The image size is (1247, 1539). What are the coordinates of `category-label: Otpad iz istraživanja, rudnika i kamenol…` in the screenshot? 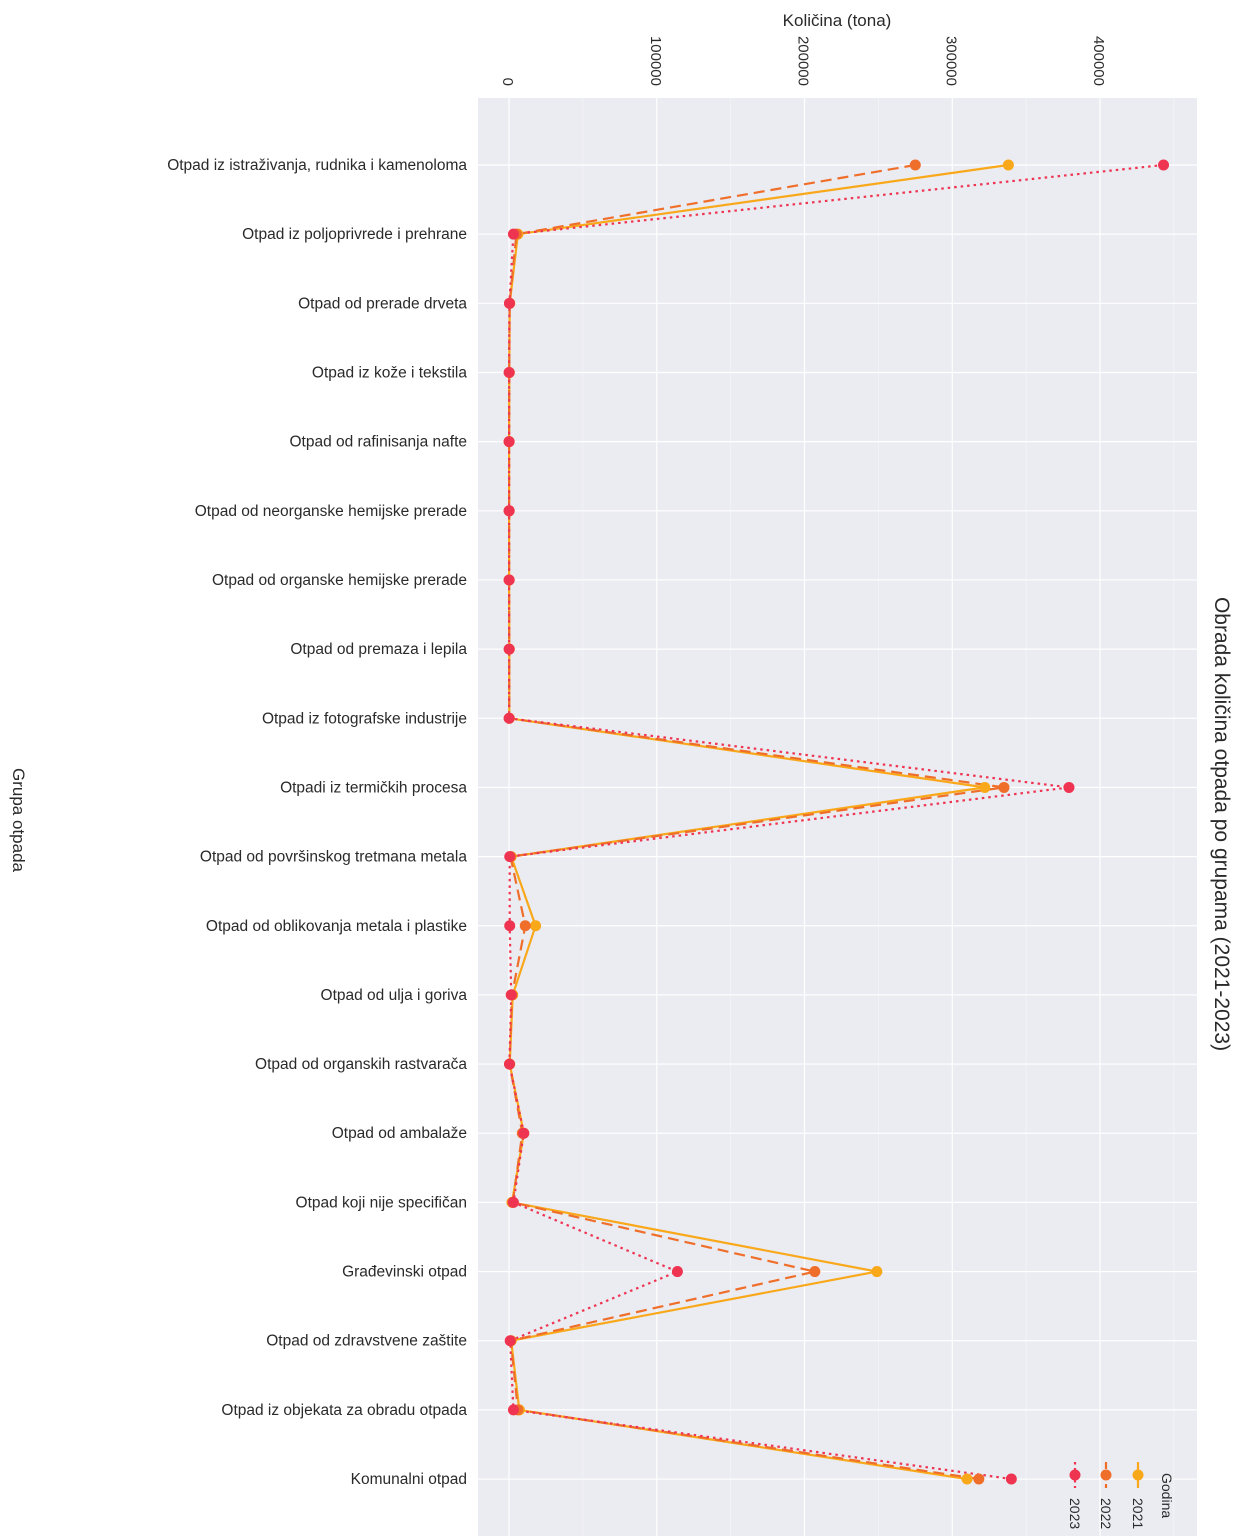 It's located at (317, 165).